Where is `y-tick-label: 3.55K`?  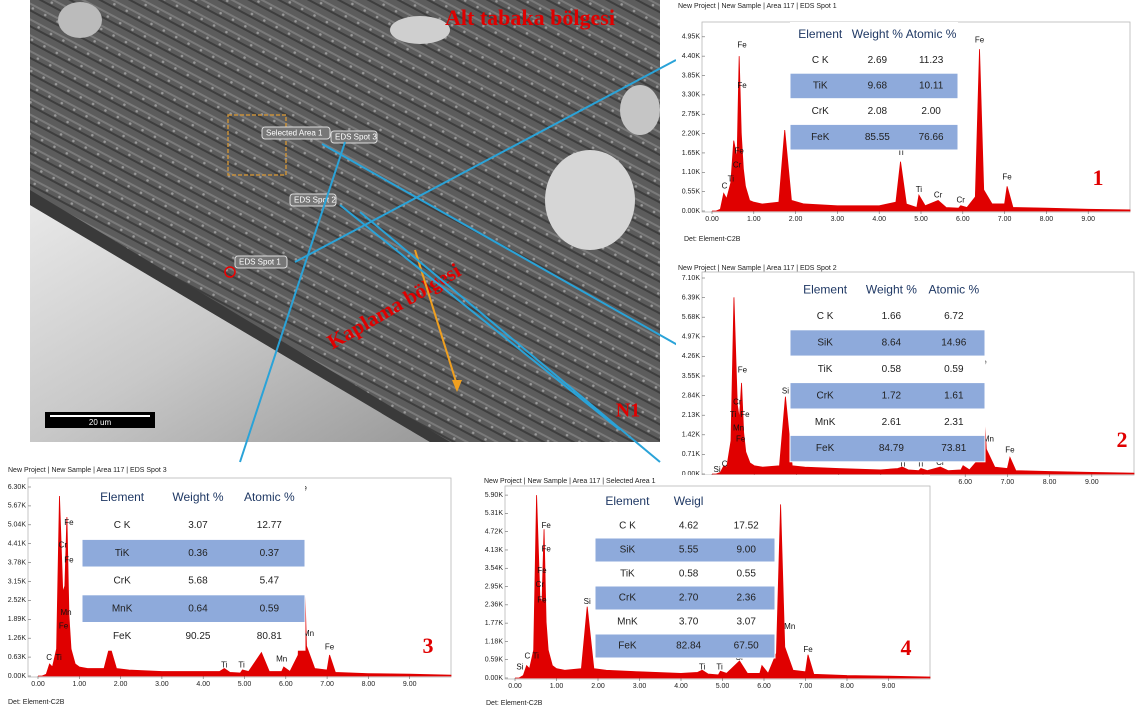 y-tick-label: 3.55K is located at coordinates (691, 376).